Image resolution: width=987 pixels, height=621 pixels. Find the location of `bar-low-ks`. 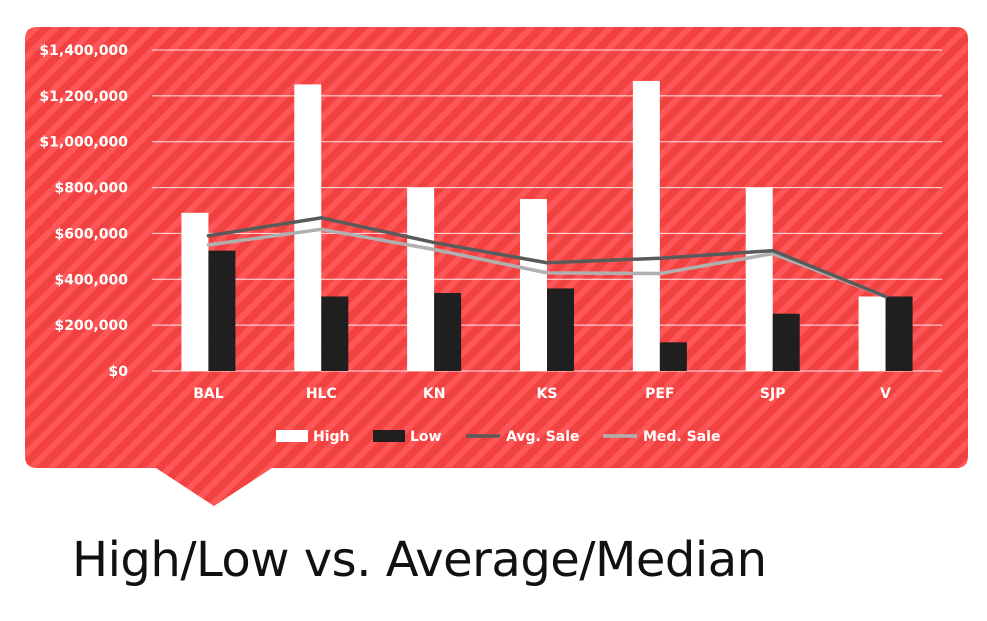

bar-low-ks is located at coordinates (560, 329).